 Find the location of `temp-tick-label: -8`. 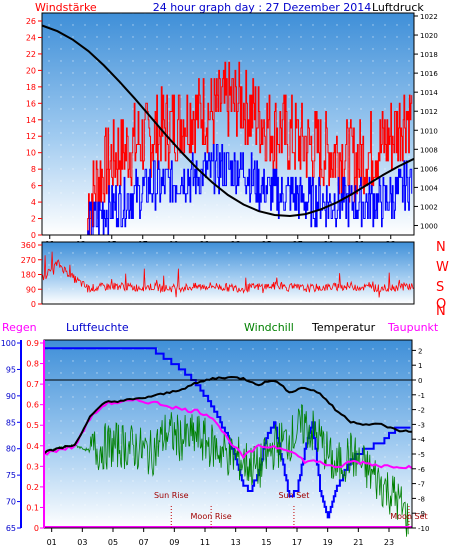

temp-tick-label: -8 is located at coordinates (421, 499).